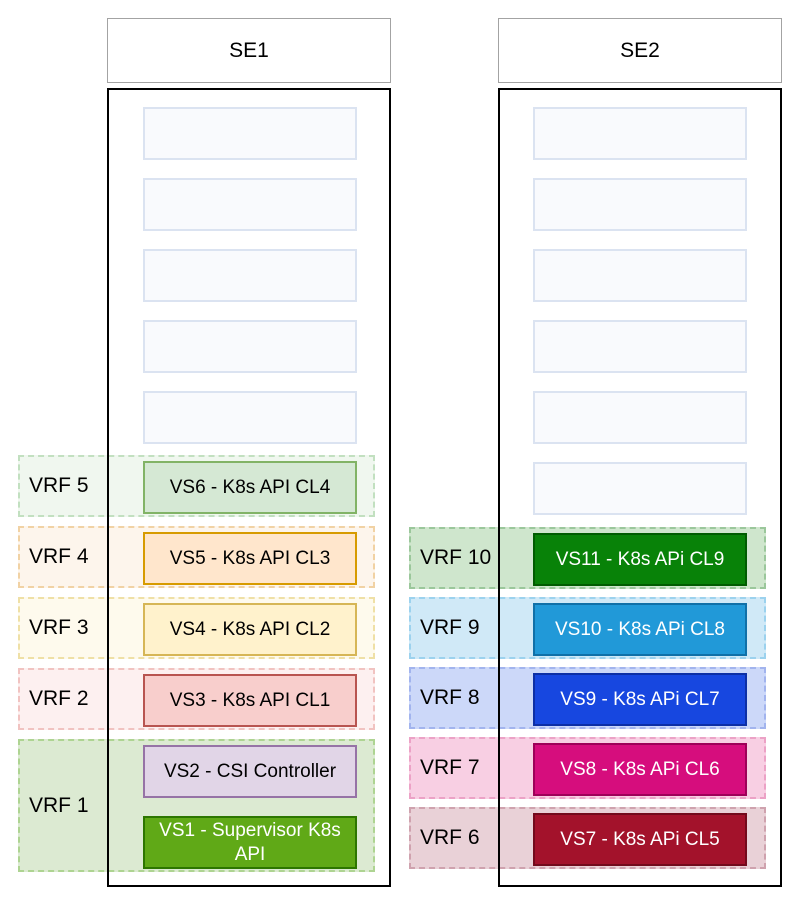 Image resolution: width=800 pixels, height=906 pixels. What do you see at coordinates (450, 627) in the screenshot?
I see `vrf-label: VRF 9` at bounding box center [450, 627].